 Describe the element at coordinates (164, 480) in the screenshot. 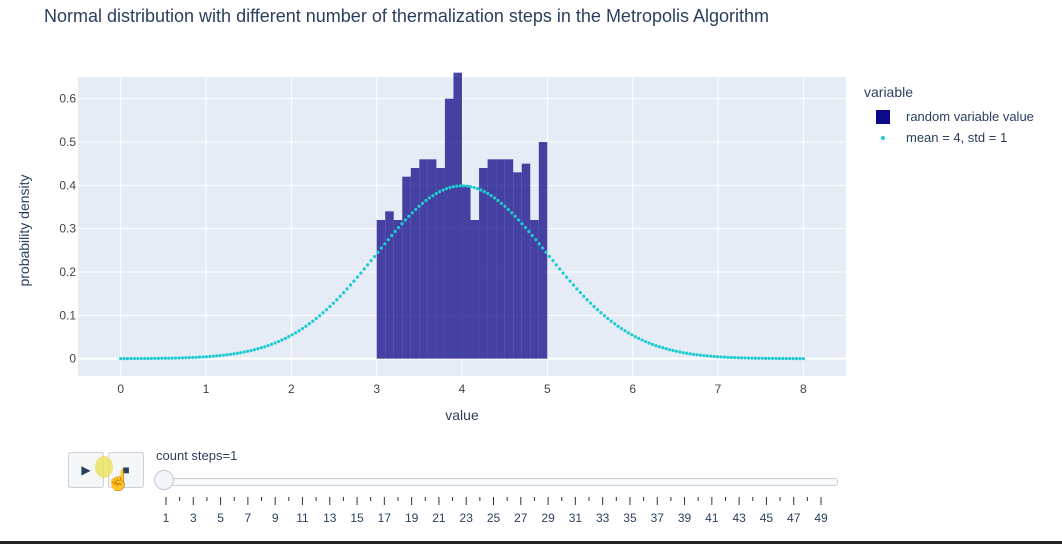

I see `slider-handle` at that location.